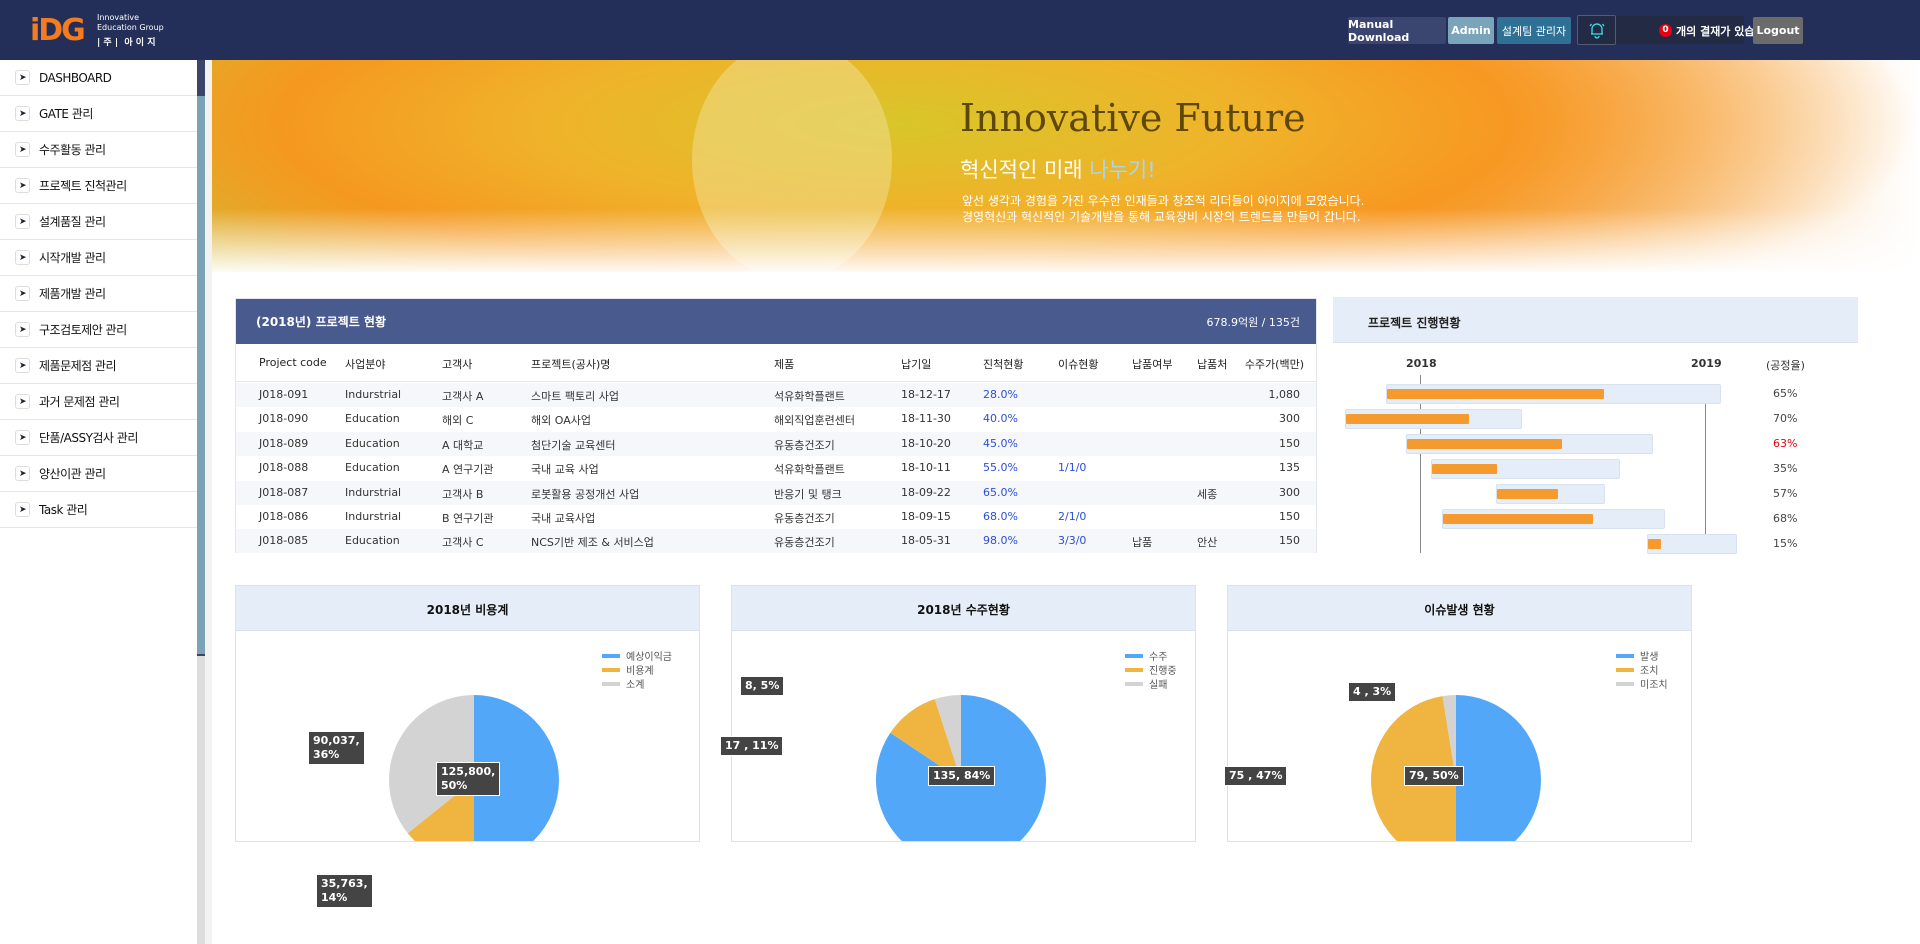  I want to click on pie-data-label: 125,800, 50%, so click(468, 779).